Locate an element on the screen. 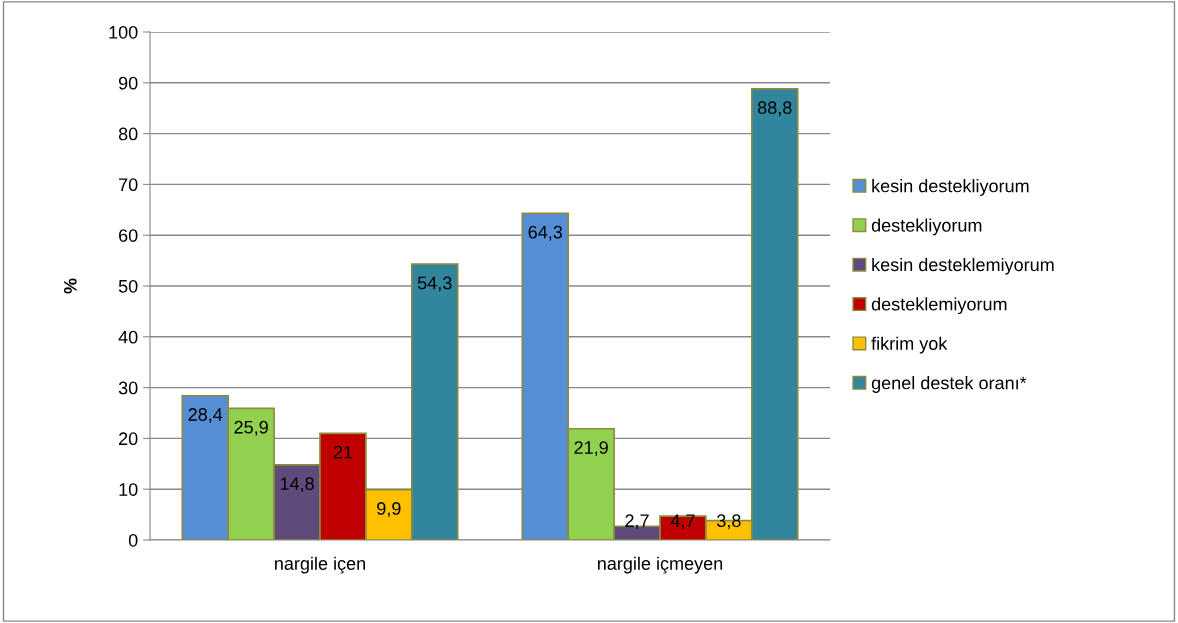 This screenshot has width=1178, height=623. data-label: 14,8 is located at coordinates (297, 485).